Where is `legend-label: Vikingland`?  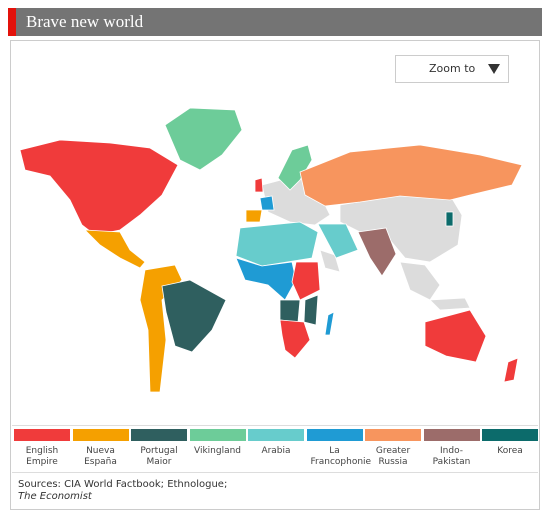
legend-label: Vikingland is located at coordinates (217, 451).